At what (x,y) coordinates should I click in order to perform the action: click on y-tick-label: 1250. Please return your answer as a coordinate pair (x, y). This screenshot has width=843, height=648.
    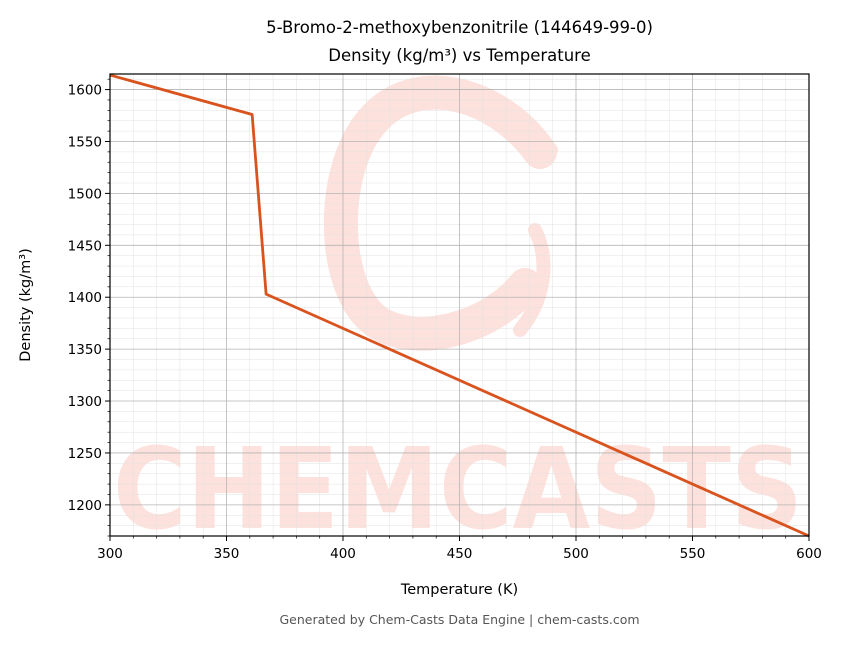
    Looking at the image, I should click on (85, 454).